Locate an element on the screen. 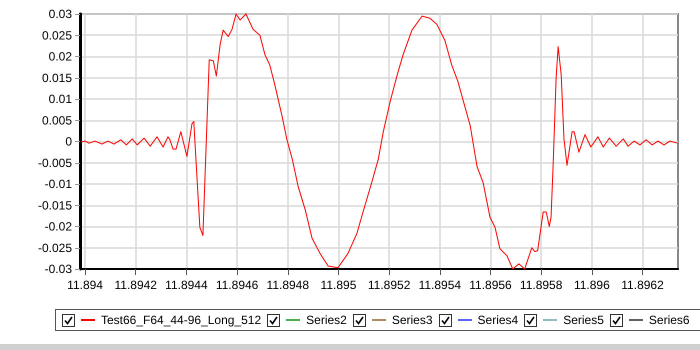  y-tick-label: -0.005 is located at coordinates (55, 163).